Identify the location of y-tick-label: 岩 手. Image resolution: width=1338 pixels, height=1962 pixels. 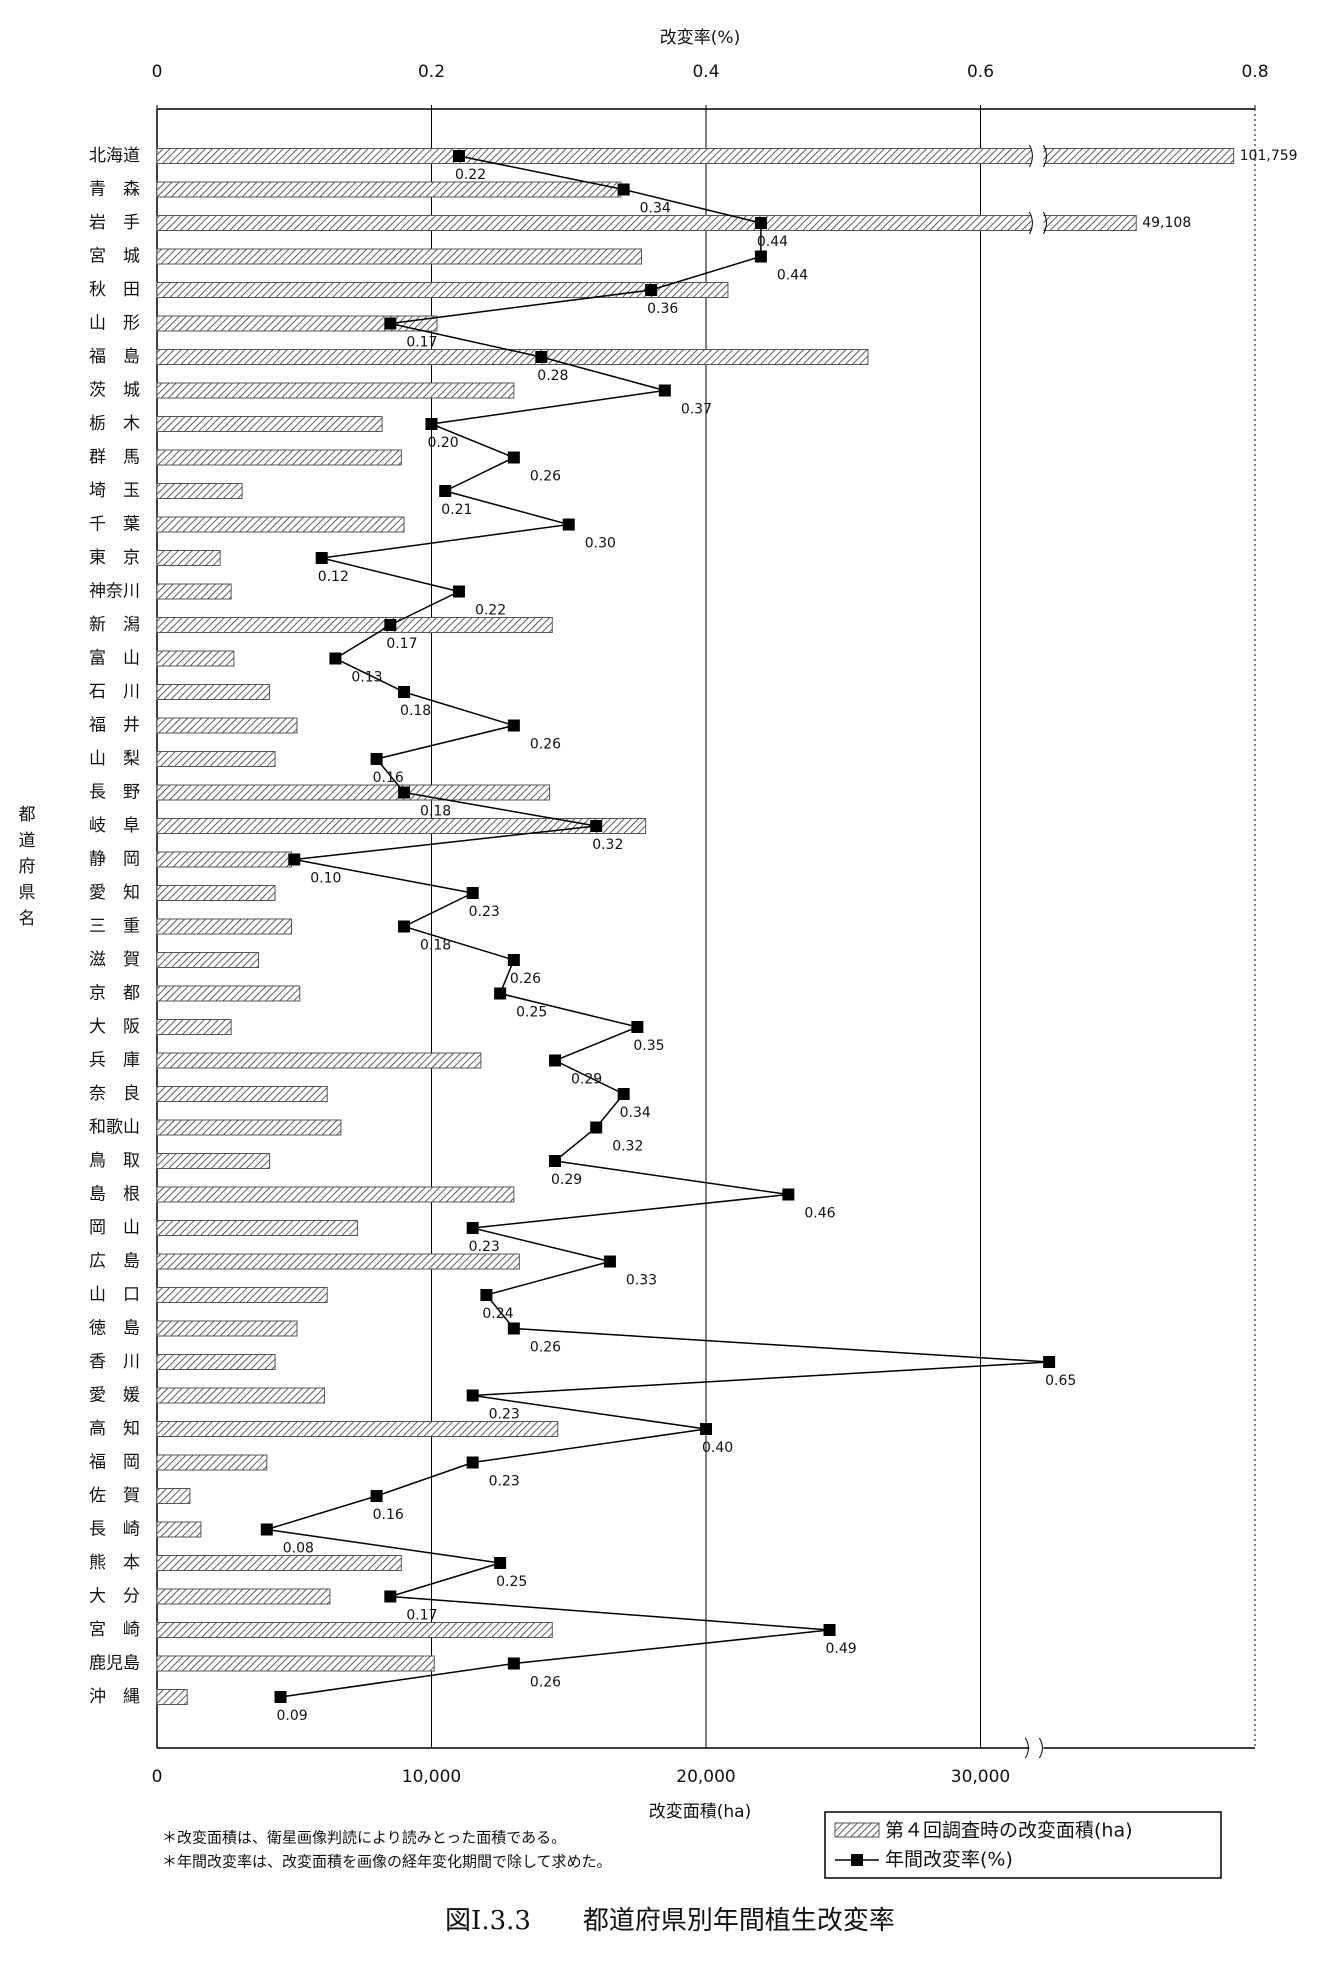
(114, 223).